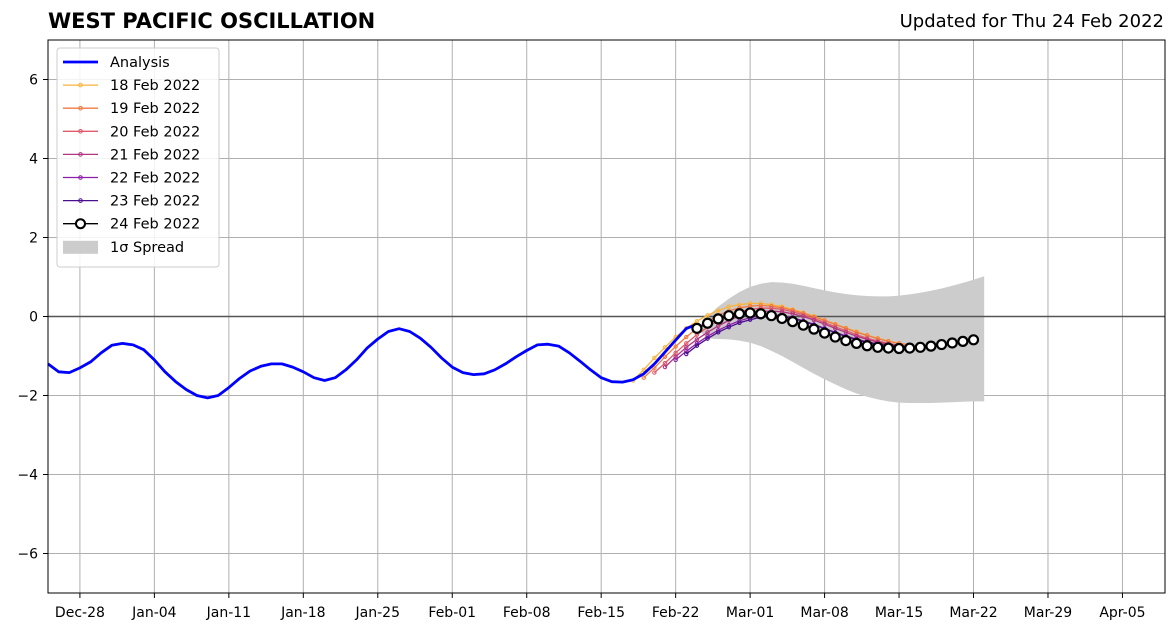 The height and width of the screenshot is (633, 1176). Describe the element at coordinates (155, 109) in the screenshot. I see `legend-label: 19 Feb 2022` at that location.